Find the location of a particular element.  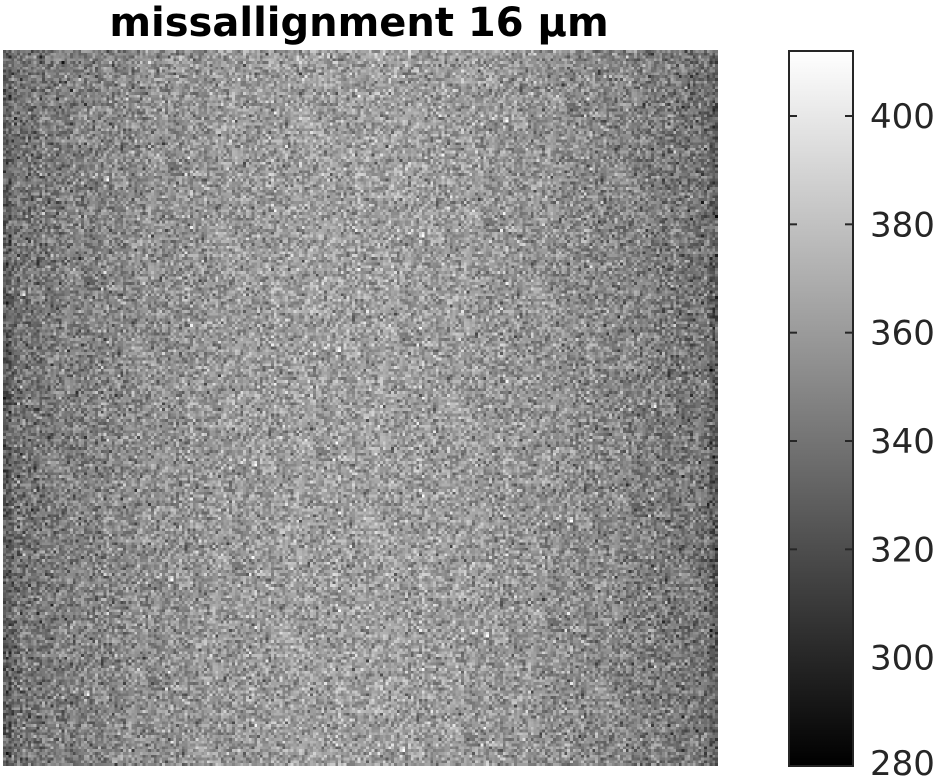

colorbar-tick-label: 300 is located at coordinates (902, 659).